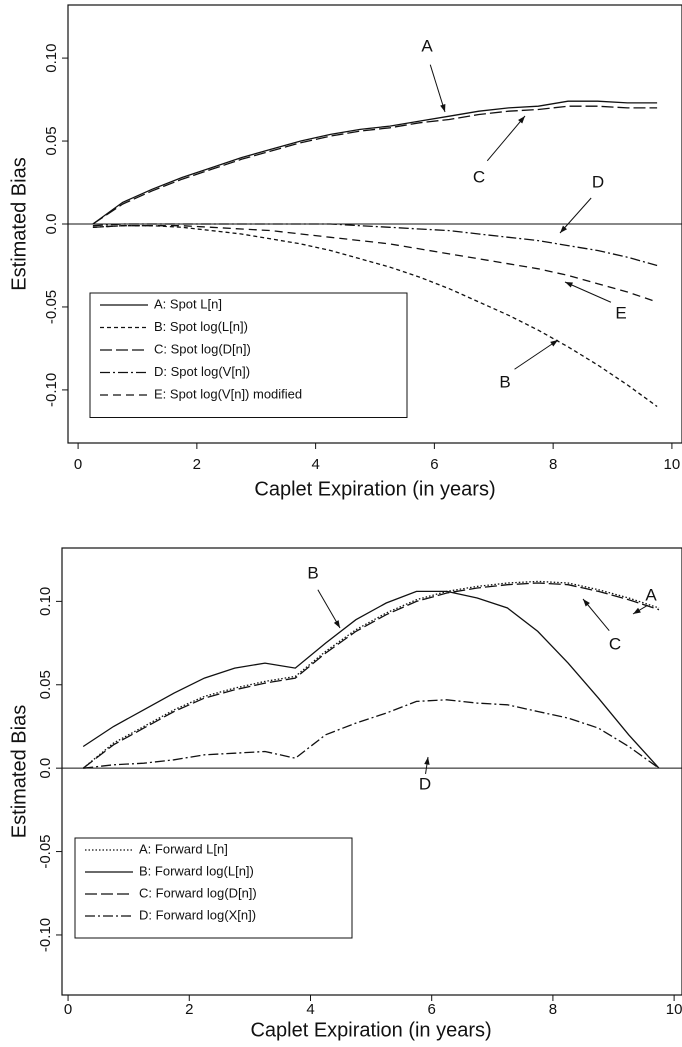 The image size is (682, 1047). Describe the element at coordinates (228, 393) in the screenshot. I see `legend-label: E: Spot log(V[n]) modified` at that location.